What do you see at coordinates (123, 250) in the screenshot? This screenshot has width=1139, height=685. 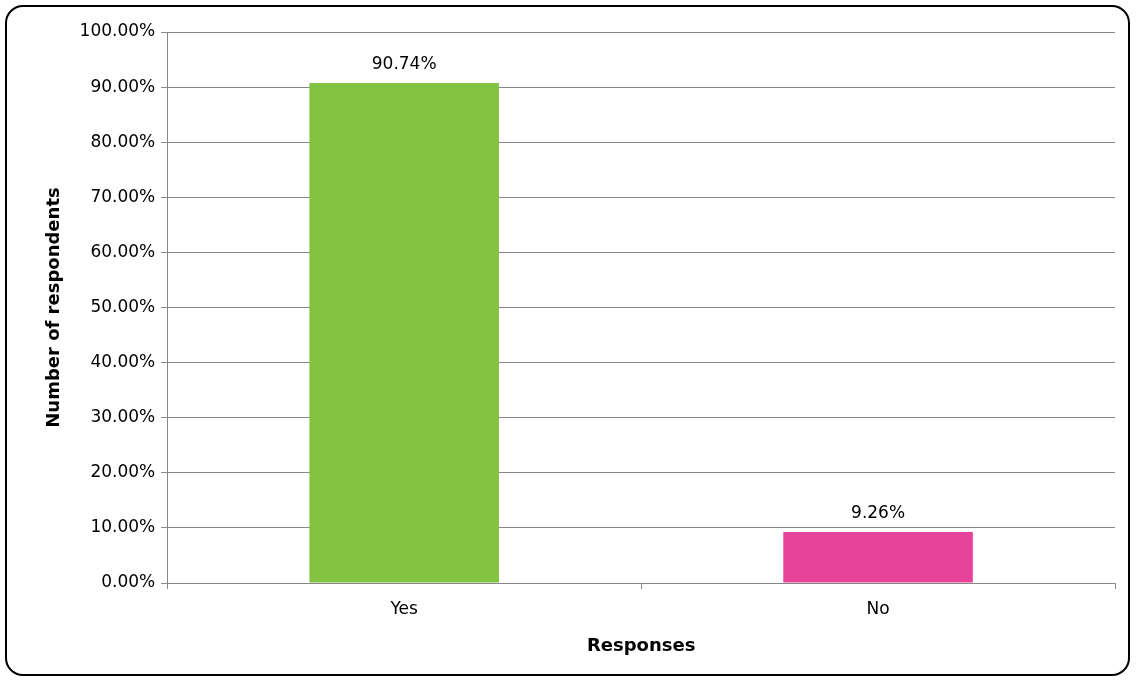 I see `y-tick-label: 60.00%` at bounding box center [123, 250].